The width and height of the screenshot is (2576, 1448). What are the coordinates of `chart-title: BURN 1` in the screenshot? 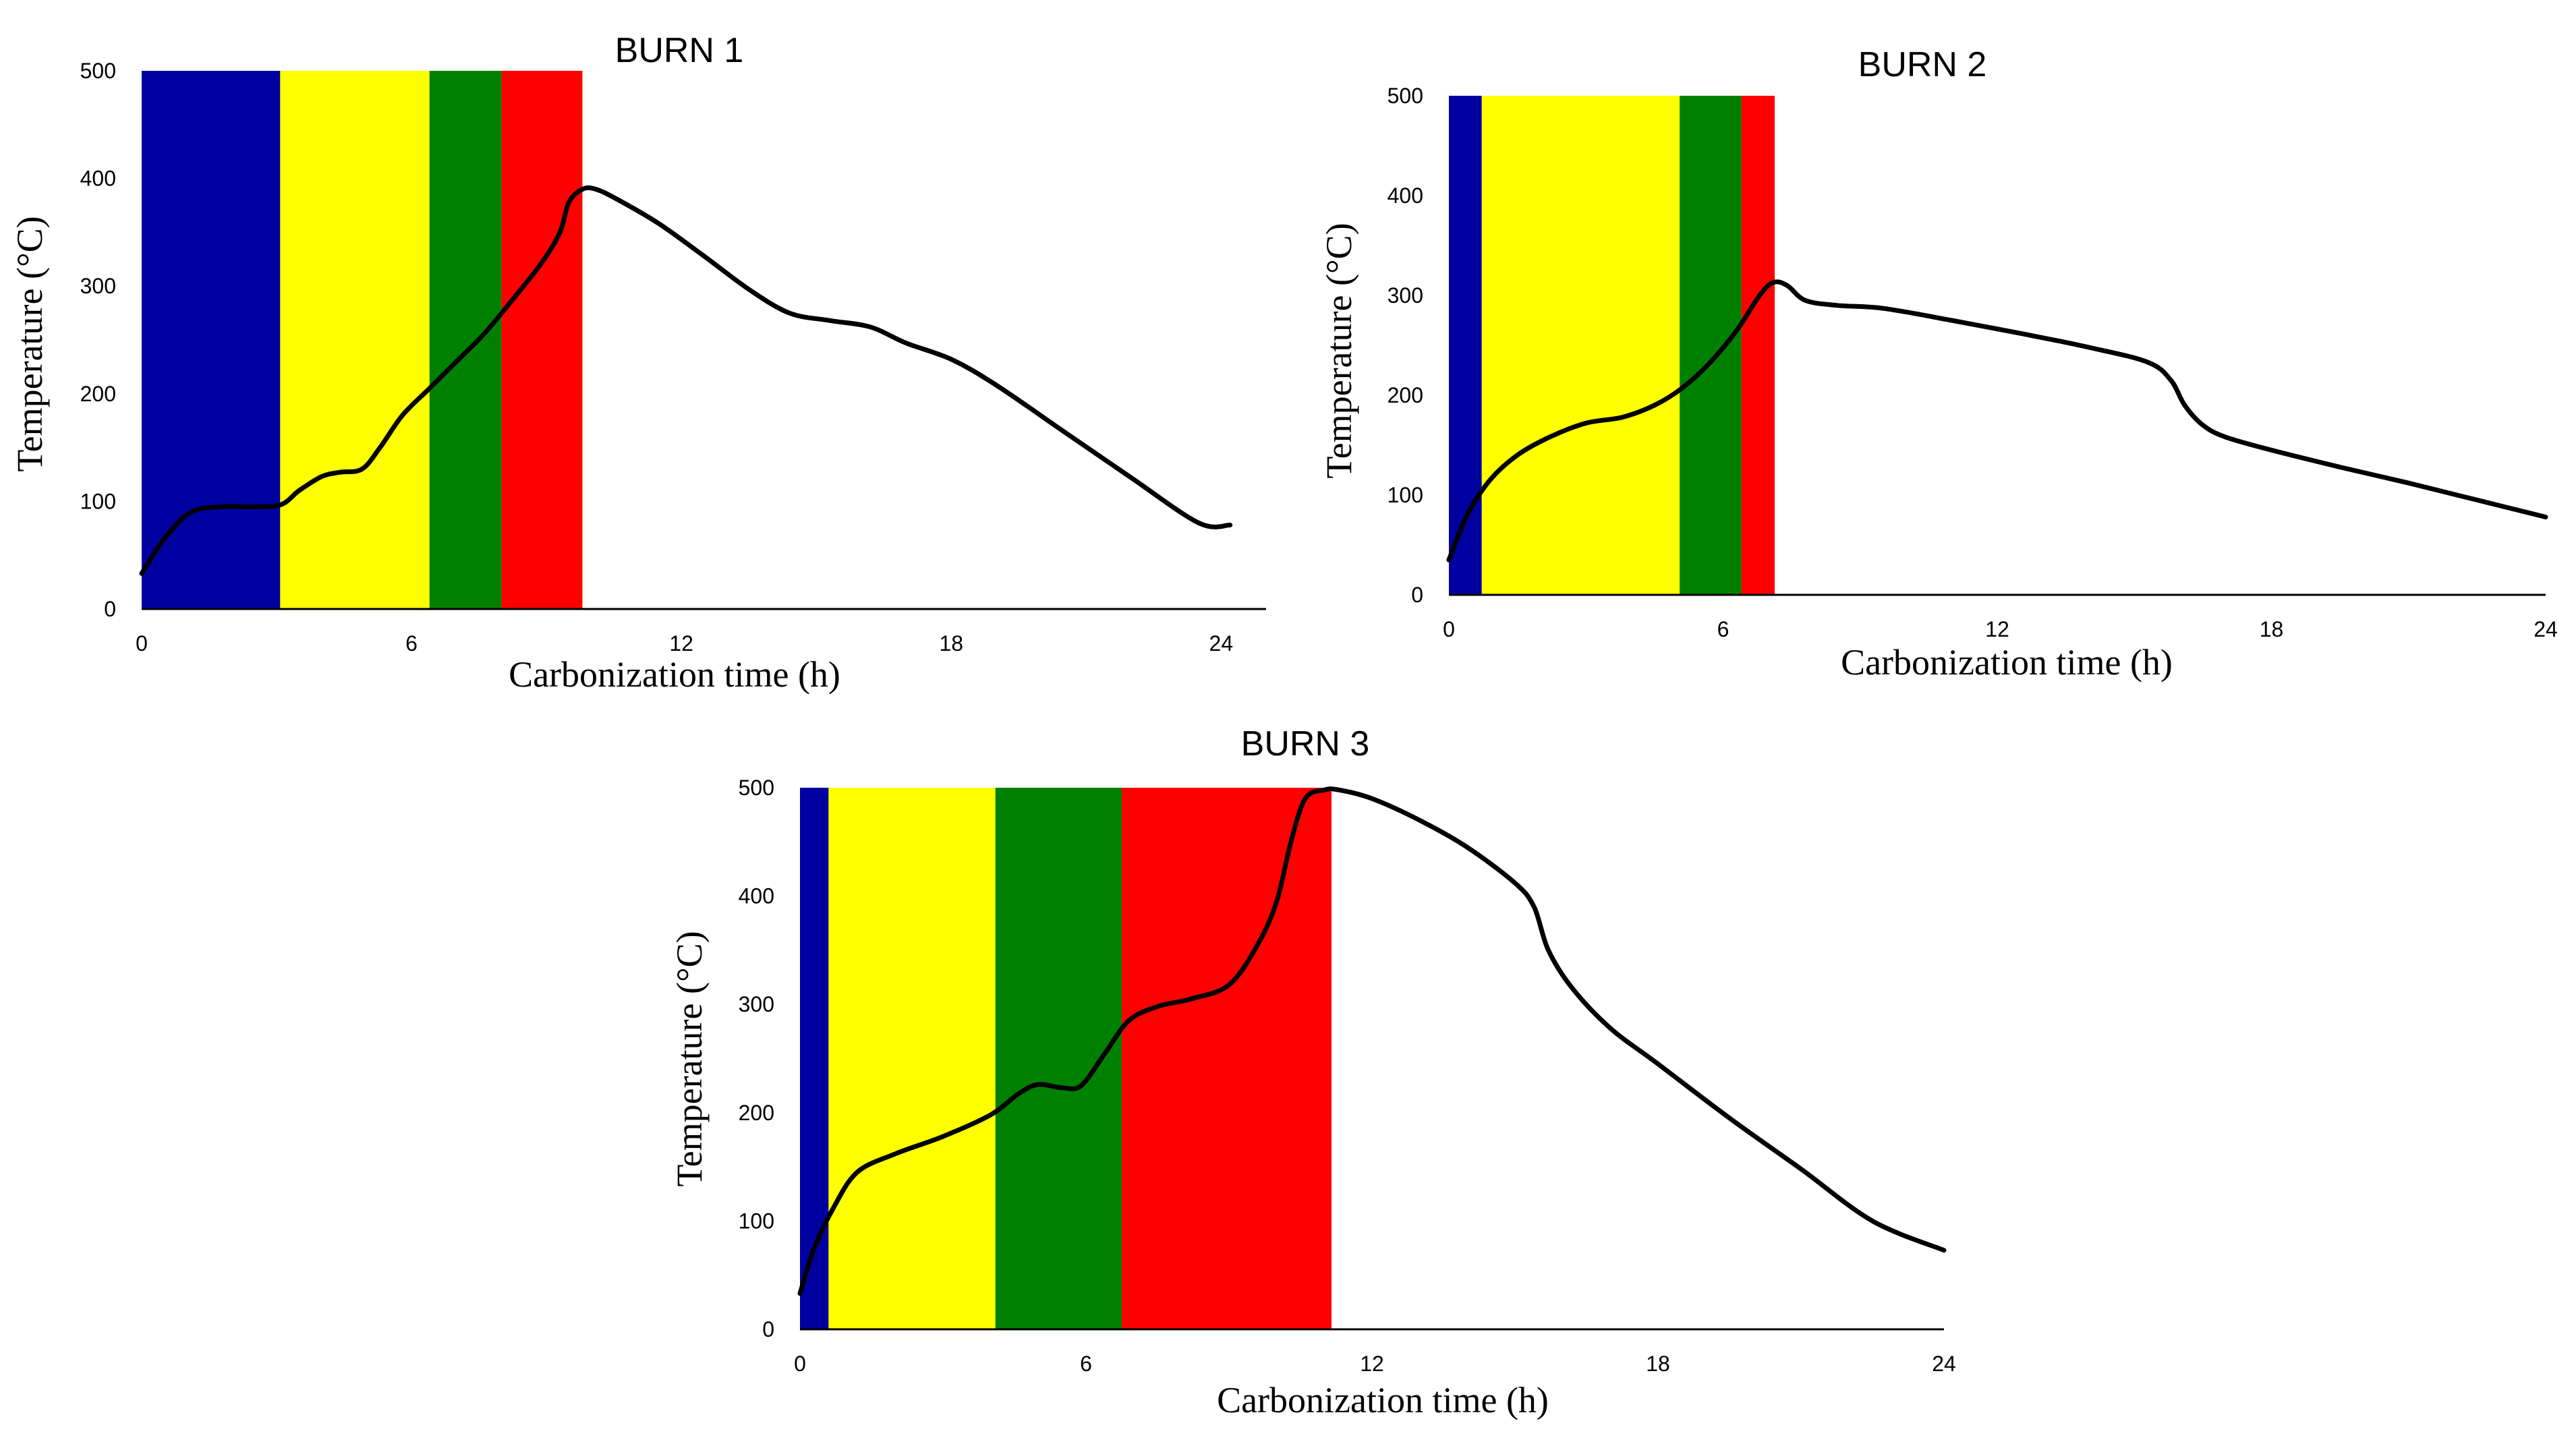 It's located at (679, 51).